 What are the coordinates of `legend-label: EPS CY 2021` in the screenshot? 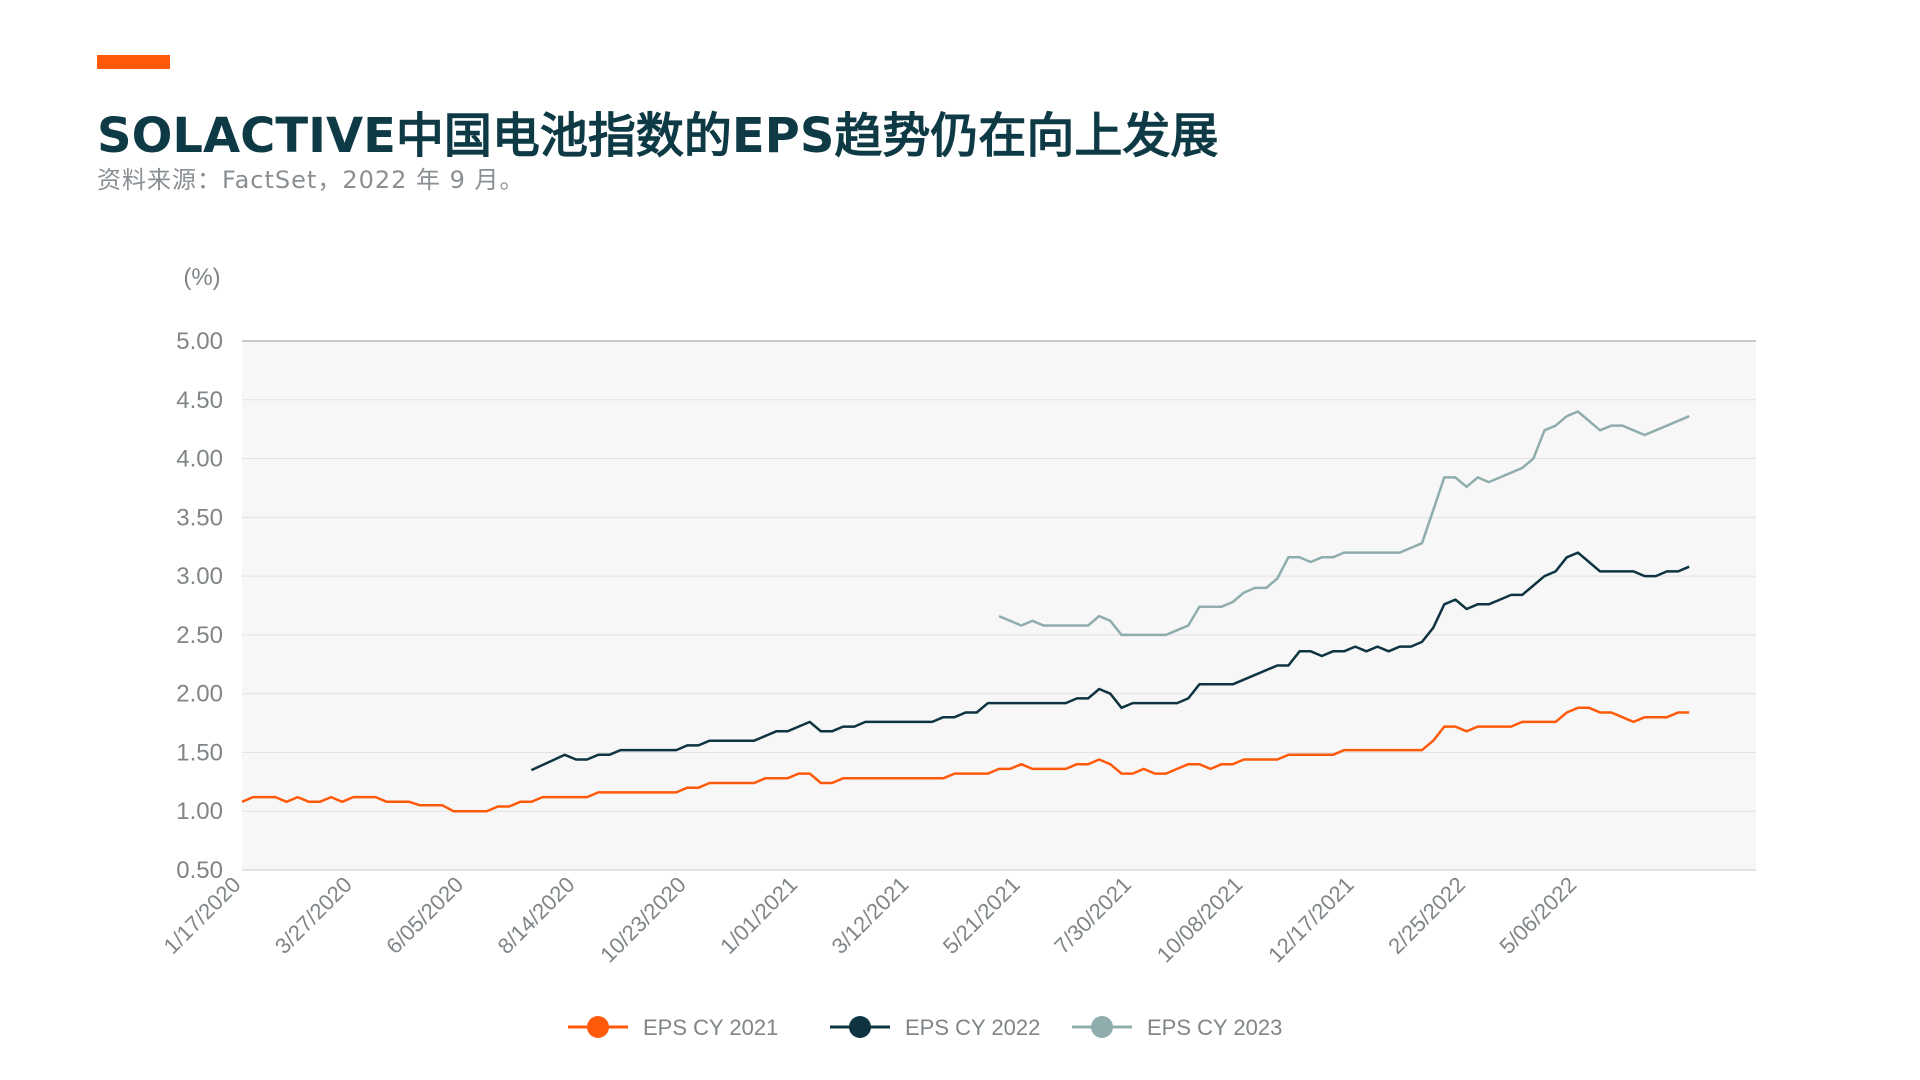 It's located at (710, 1027).